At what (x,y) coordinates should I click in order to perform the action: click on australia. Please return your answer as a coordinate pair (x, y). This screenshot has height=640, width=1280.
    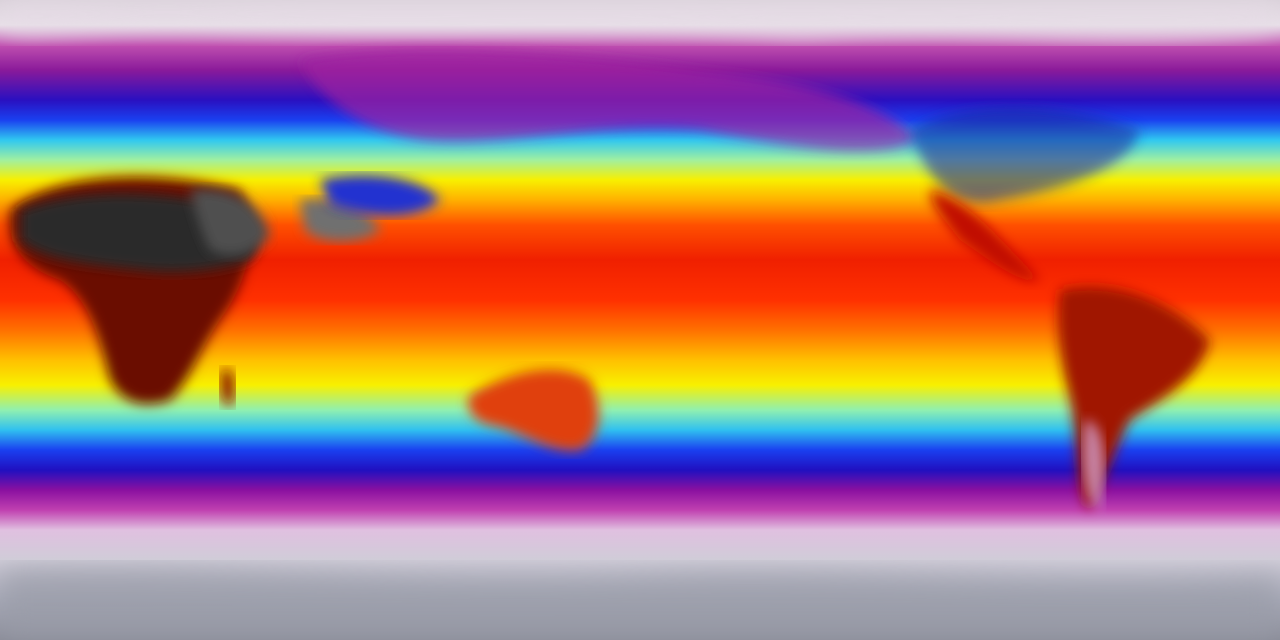
    Looking at the image, I should click on (533, 410).